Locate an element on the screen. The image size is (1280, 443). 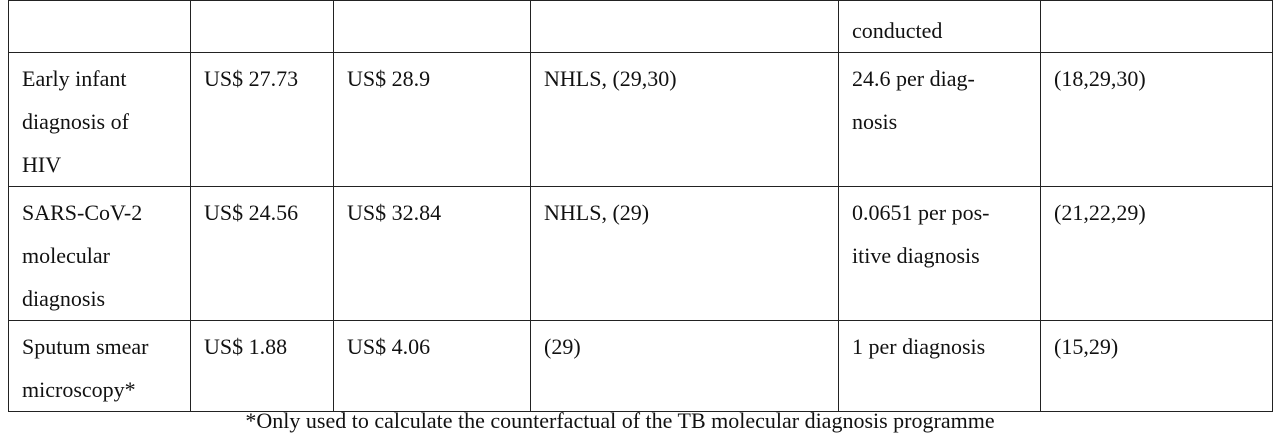
cell-text: US$ 24.56 is located at coordinates (251, 212).